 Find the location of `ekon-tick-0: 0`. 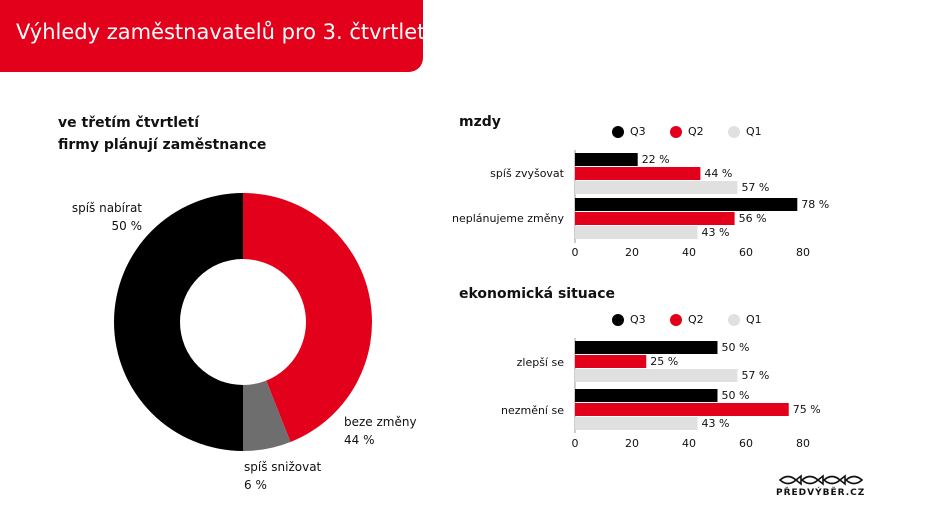

ekon-tick-0: 0 is located at coordinates (575, 443).